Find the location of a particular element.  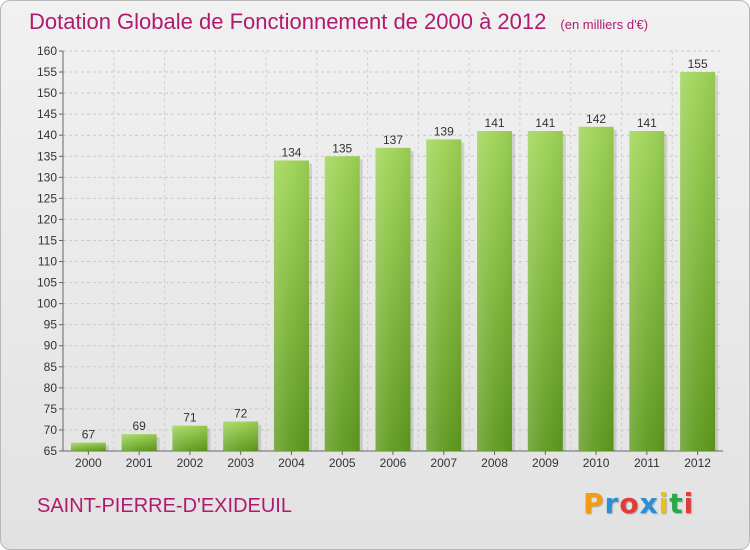

y-tick-label: 115 is located at coordinates (47, 240).